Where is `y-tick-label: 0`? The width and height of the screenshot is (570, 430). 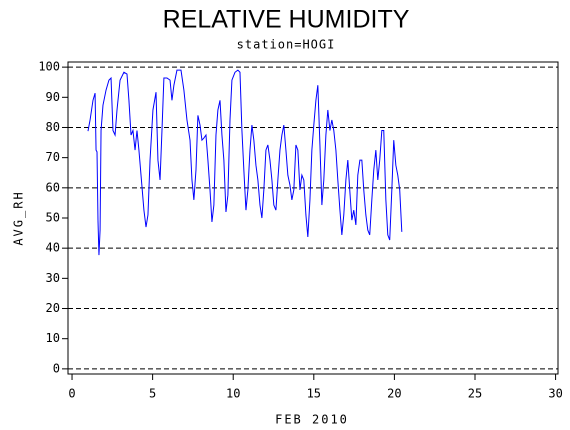 y-tick-label: 0 is located at coordinates (56, 368).